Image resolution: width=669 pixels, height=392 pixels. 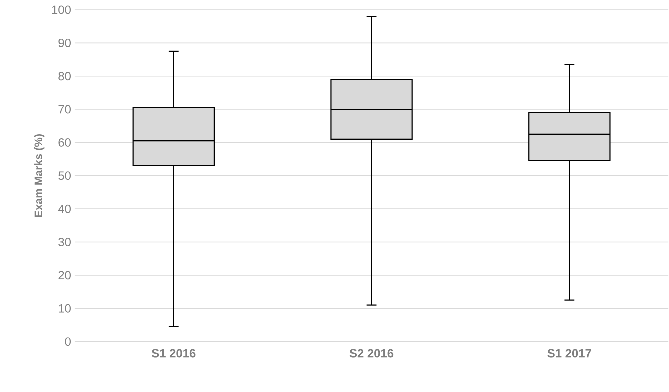 What do you see at coordinates (61, 10) in the screenshot?
I see `y-tick-label: 100` at bounding box center [61, 10].